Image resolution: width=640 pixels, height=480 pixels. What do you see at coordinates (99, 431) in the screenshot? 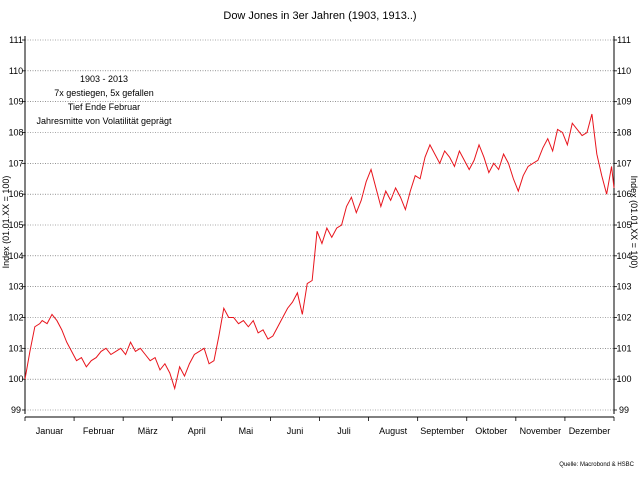
I see `x-tick-label: Februar` at bounding box center [99, 431].